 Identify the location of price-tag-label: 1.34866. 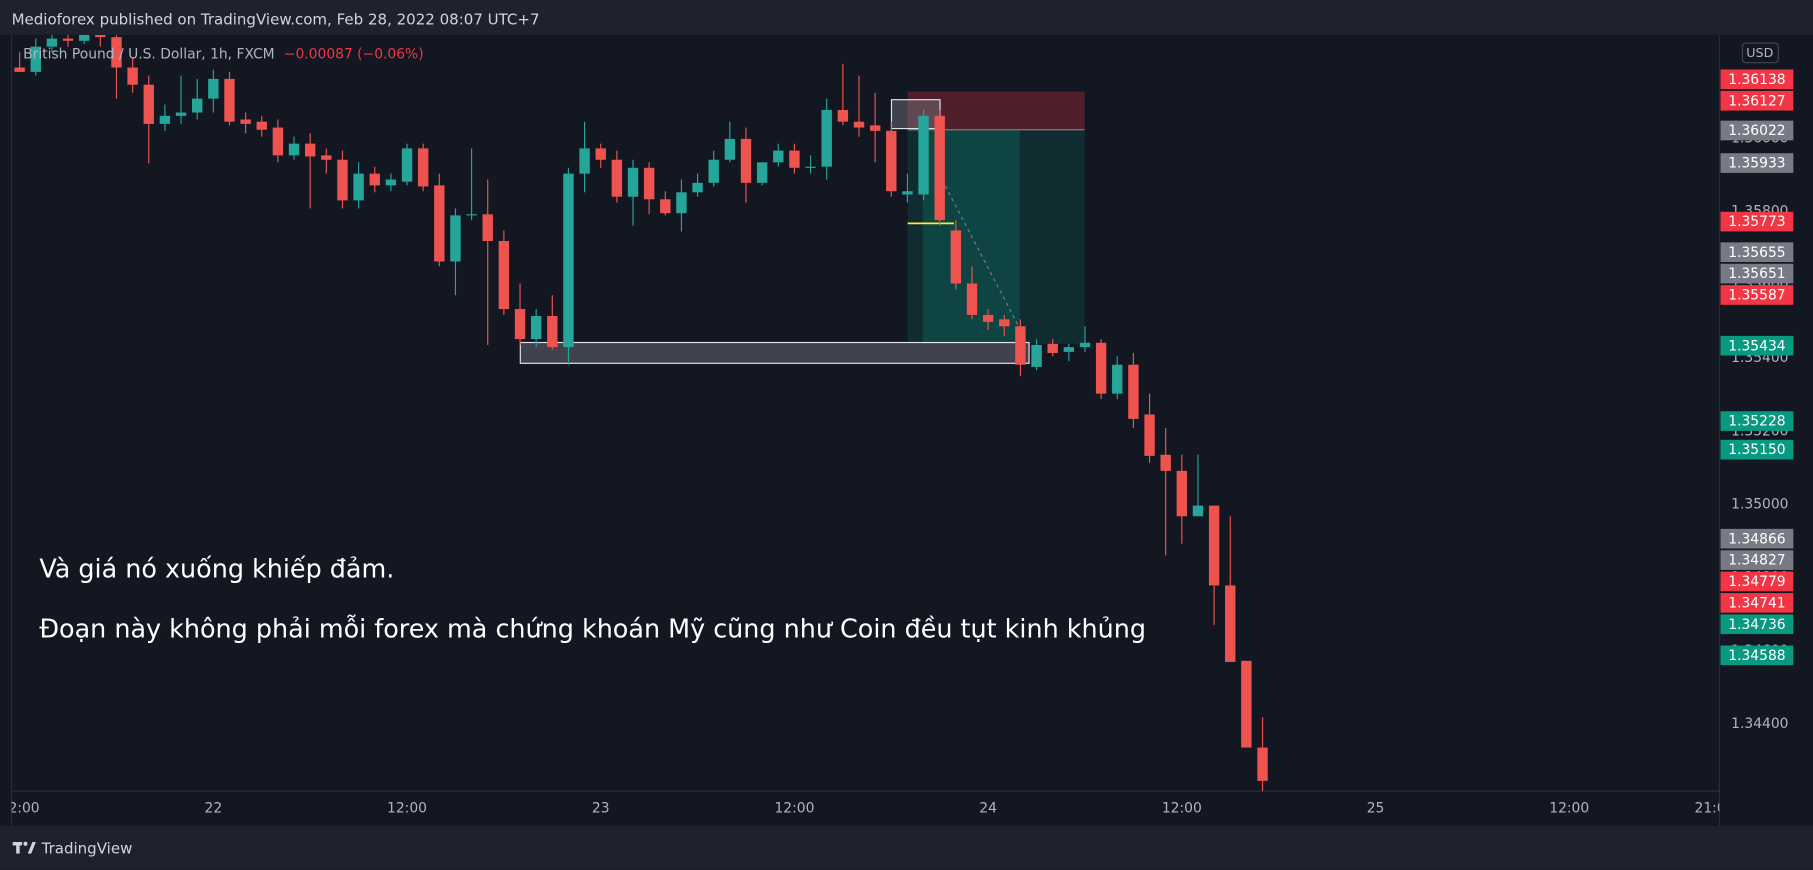
(1756, 539).